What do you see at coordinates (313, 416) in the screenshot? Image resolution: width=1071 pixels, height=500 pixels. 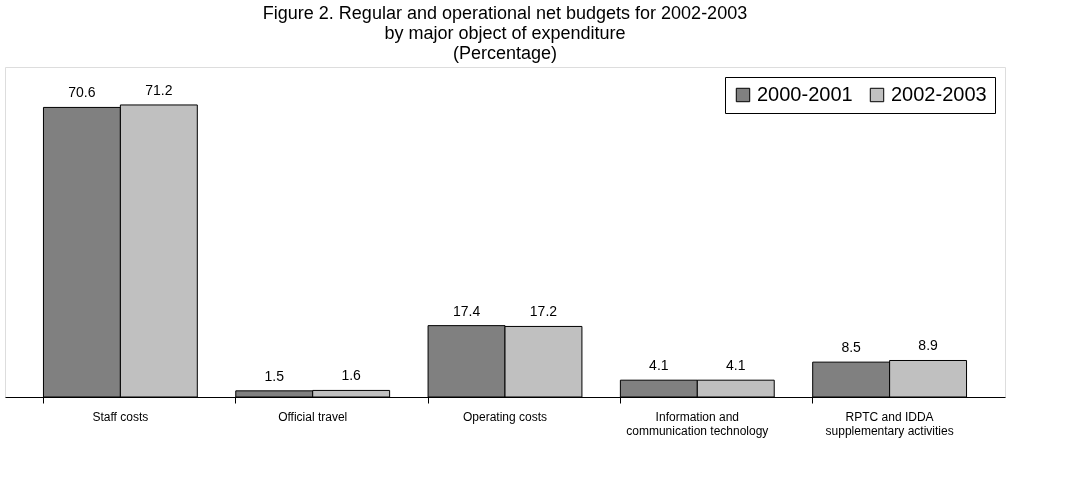 I see `x-tick-label: Official travel` at bounding box center [313, 416].